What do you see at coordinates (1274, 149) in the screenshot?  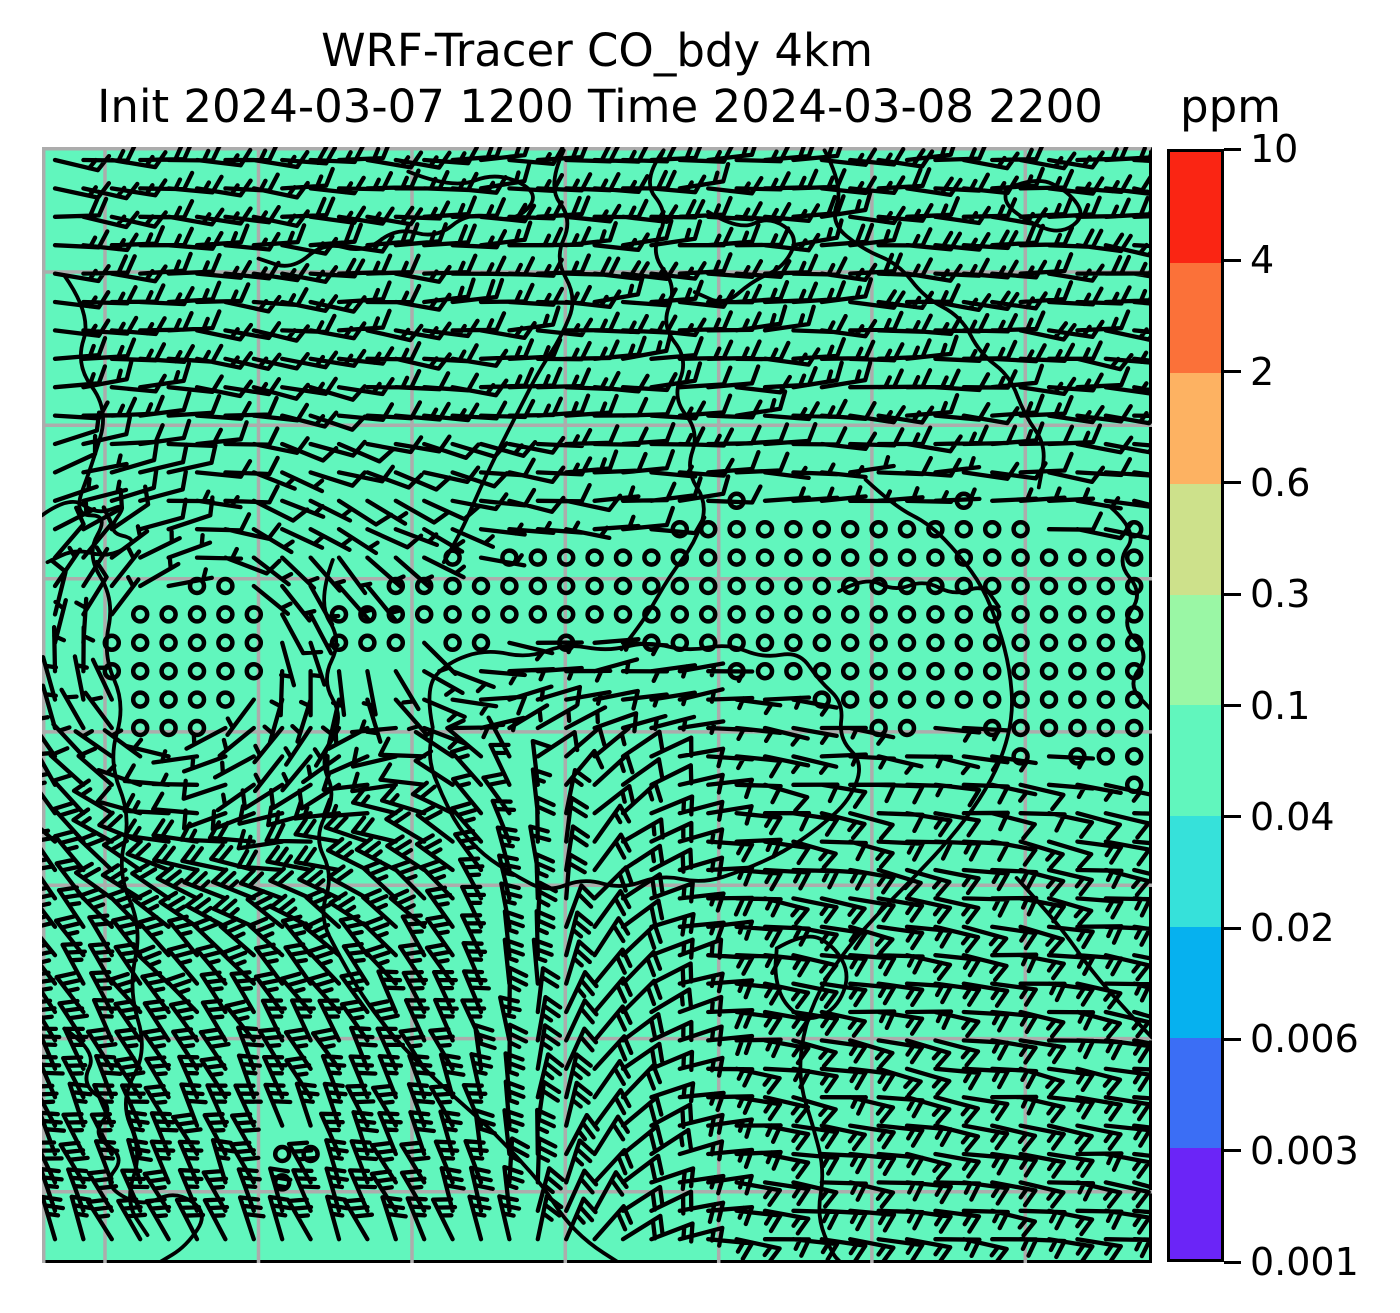 I see `colorbar-tick-label: 10` at bounding box center [1274, 149].